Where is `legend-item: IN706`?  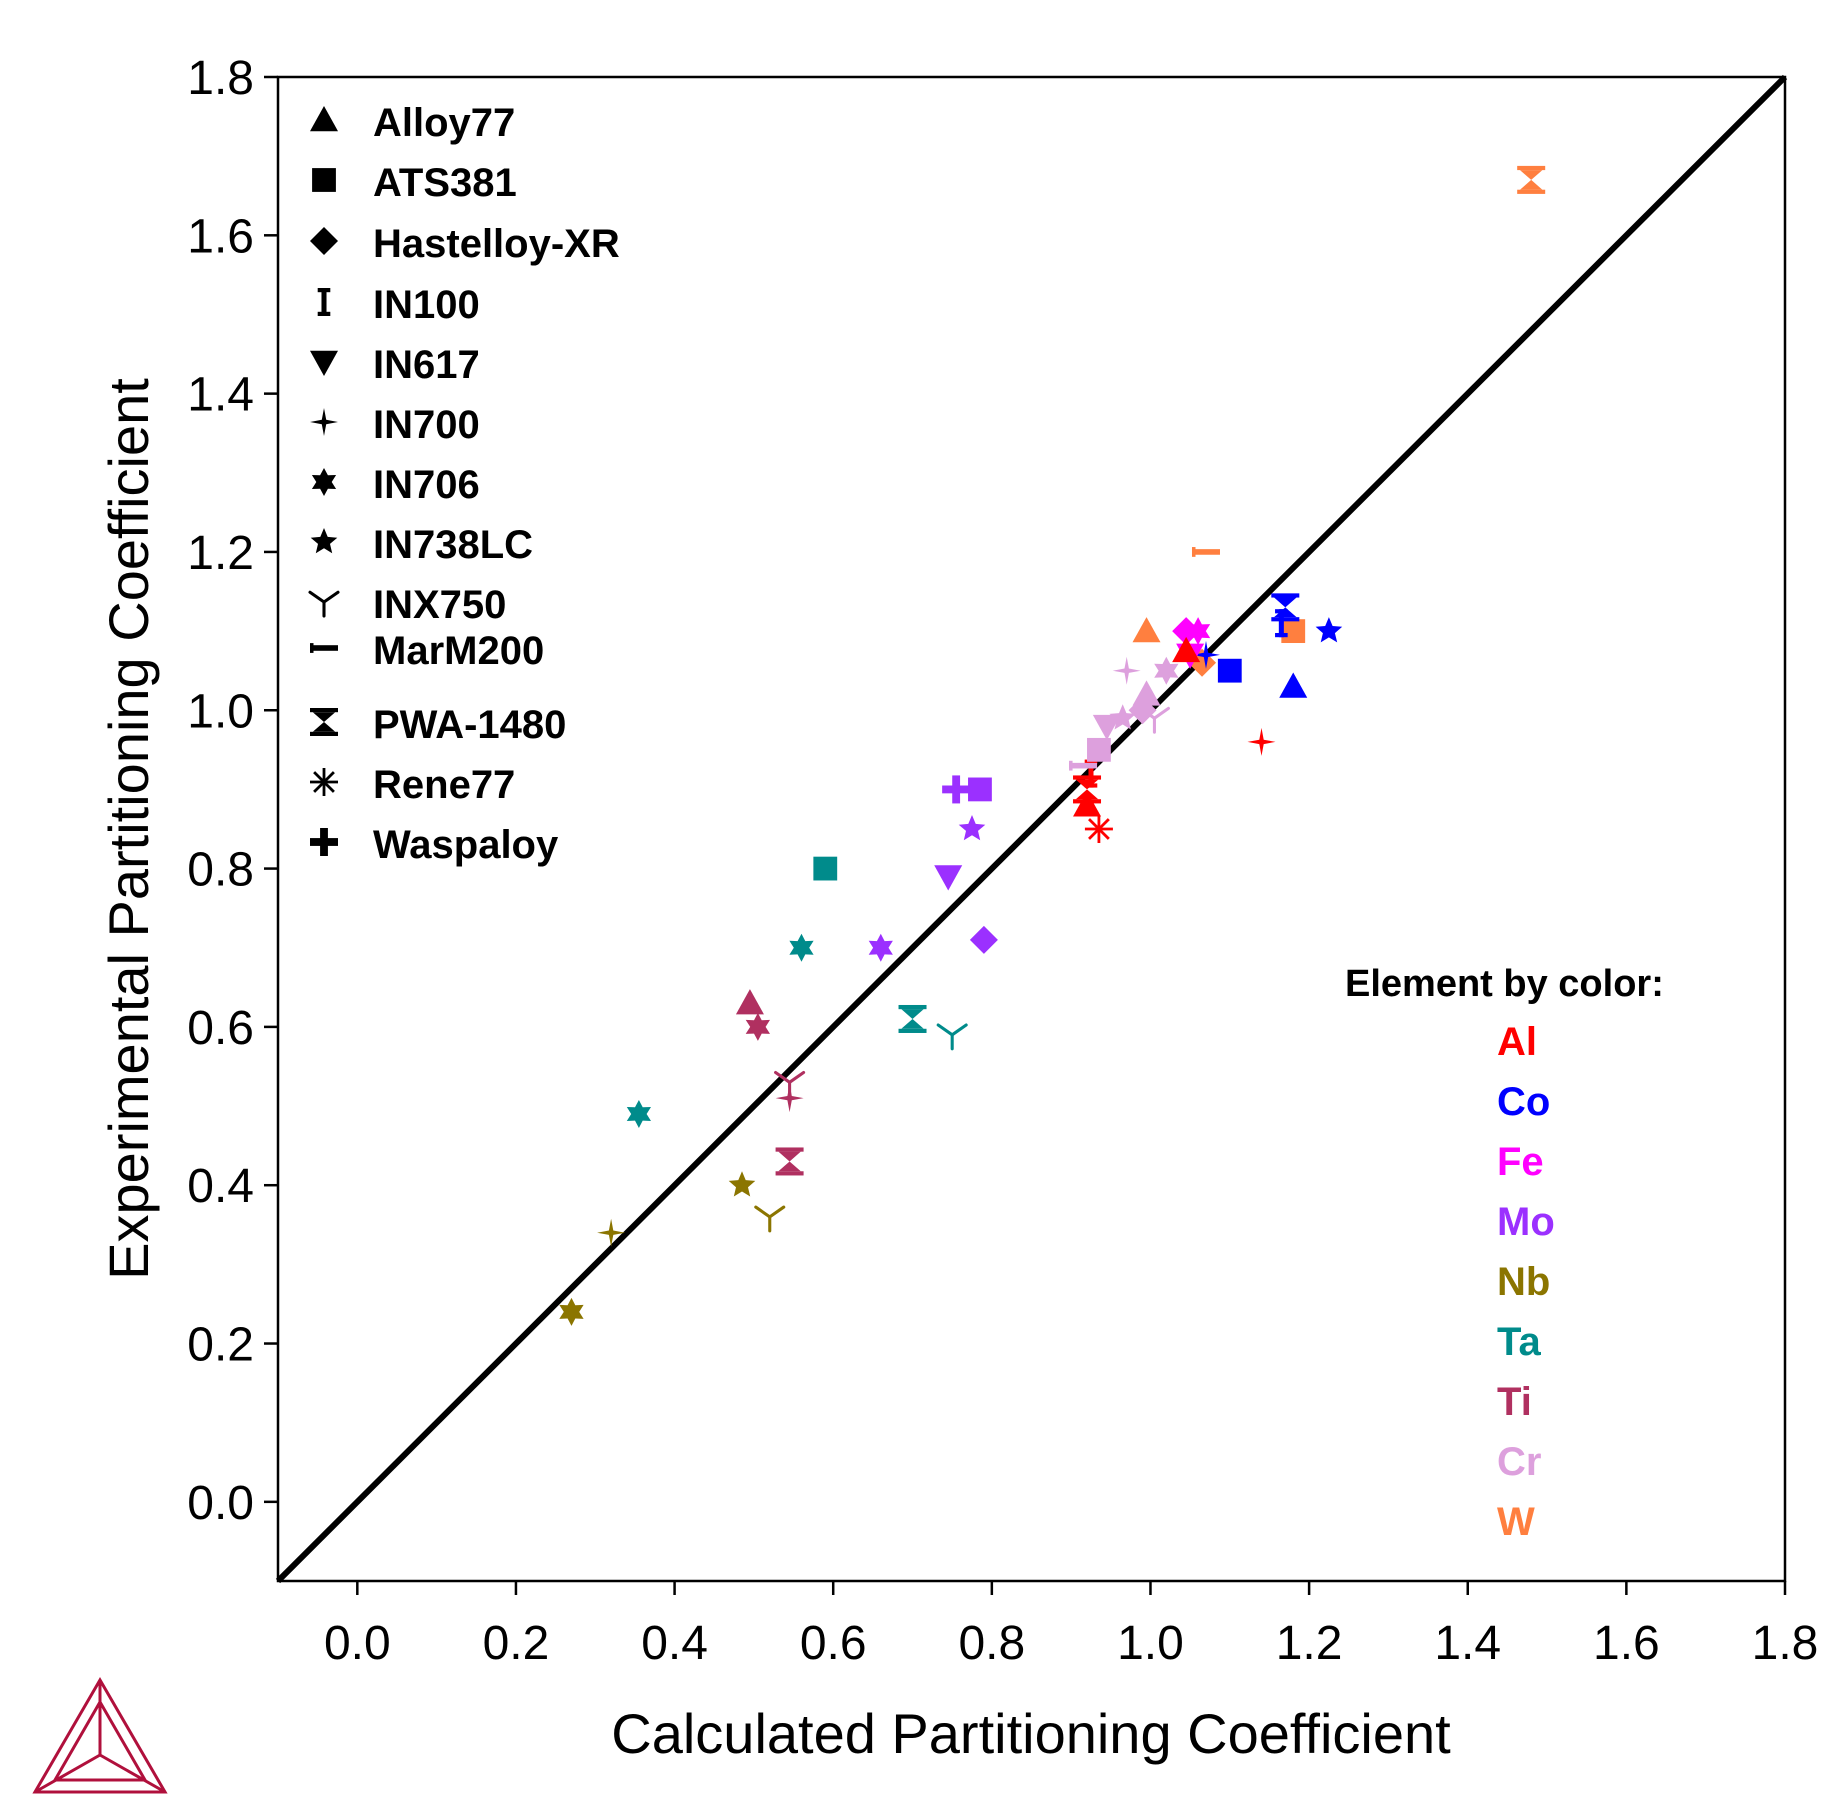 legend-item: IN706 is located at coordinates (395, 485).